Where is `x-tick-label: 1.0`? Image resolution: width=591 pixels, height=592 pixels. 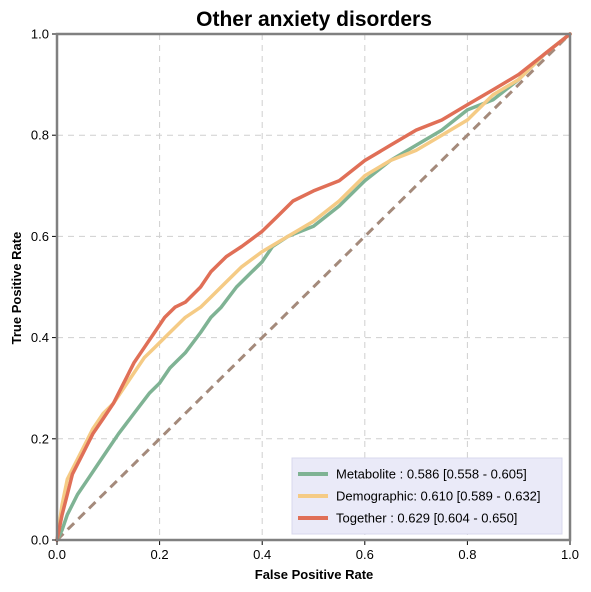 x-tick-label: 1.0 is located at coordinates (570, 554).